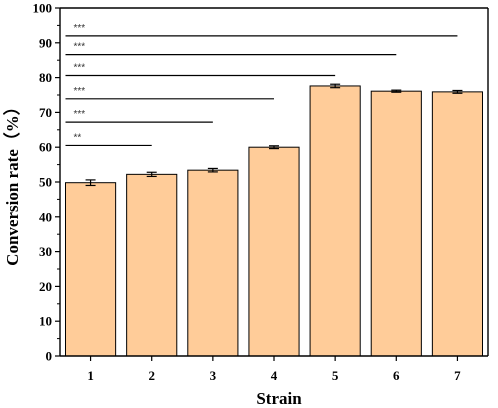  I want to click on y-tick-label-60: 60, so click(45, 147).